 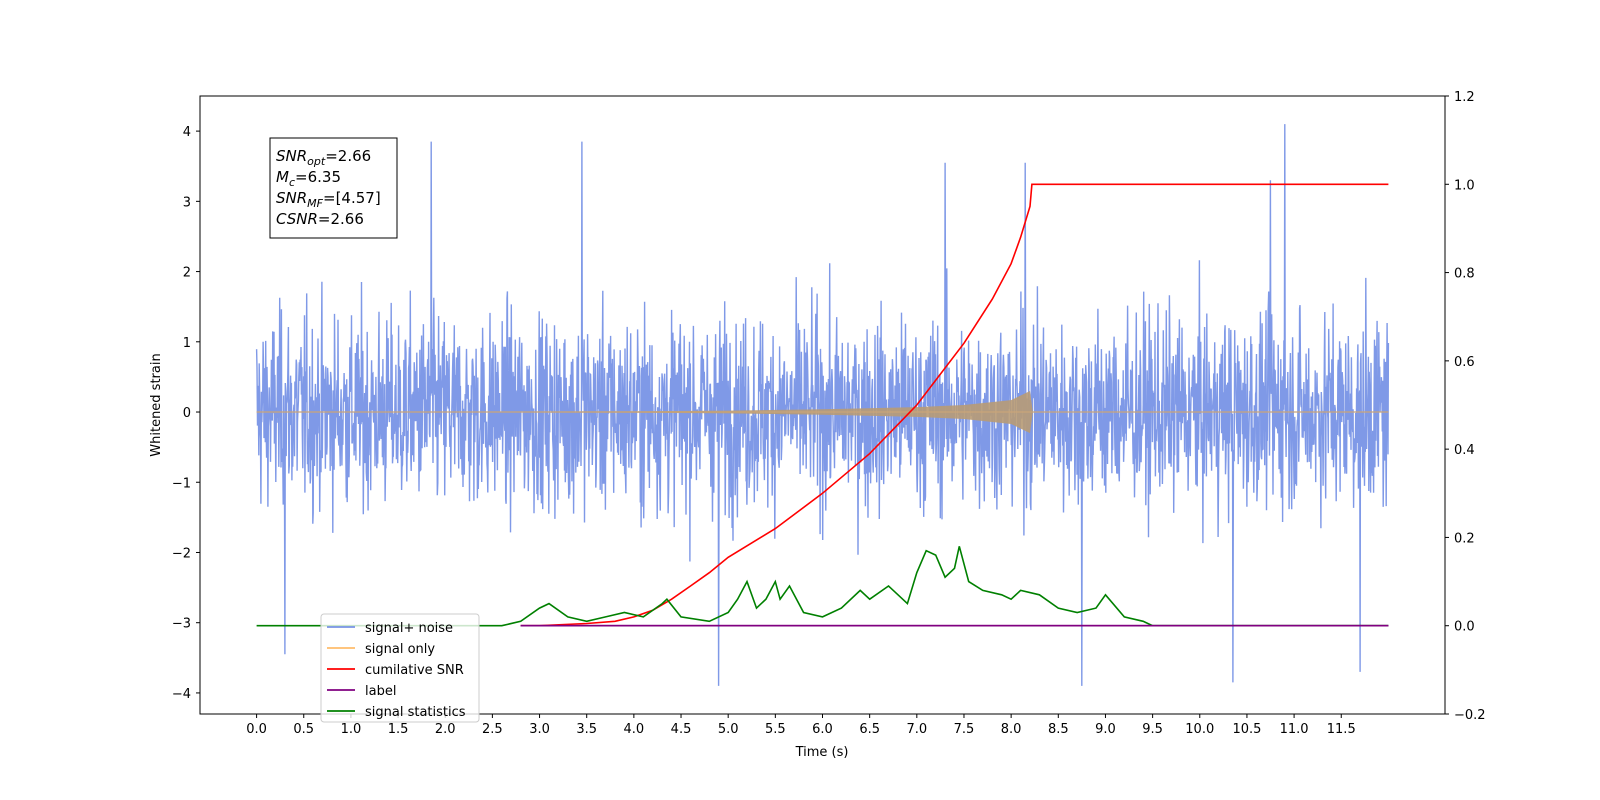 What do you see at coordinates (187, 202) in the screenshot?
I see `y-left-tick-label: 3` at bounding box center [187, 202].